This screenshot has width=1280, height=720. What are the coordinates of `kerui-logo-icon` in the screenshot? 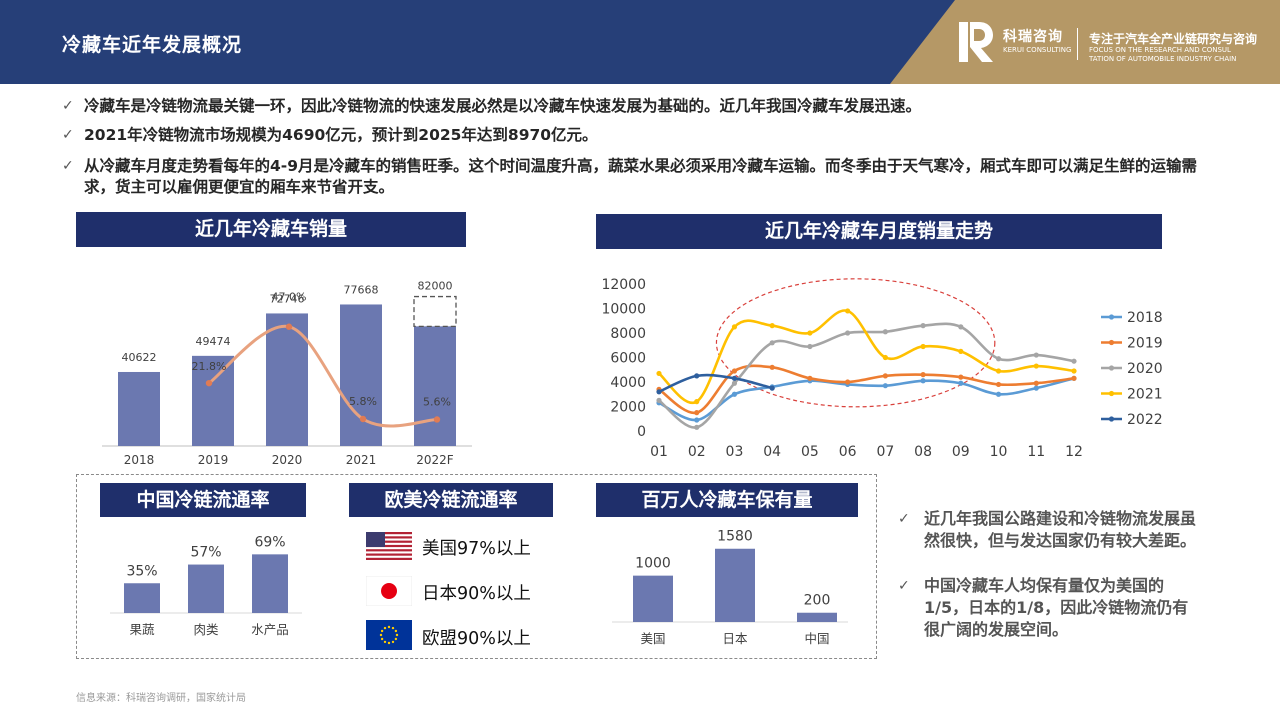 It's located at (976, 42).